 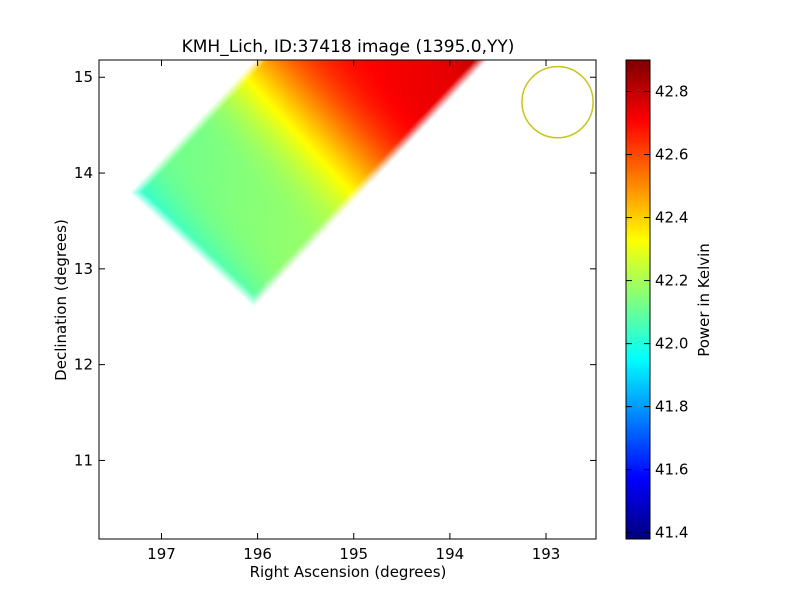 I want to click on colorbar-ticks: 41.4 41.6 41.8 42.0 42.2 42.4 42.6 42.8, so click(x=657, y=312).